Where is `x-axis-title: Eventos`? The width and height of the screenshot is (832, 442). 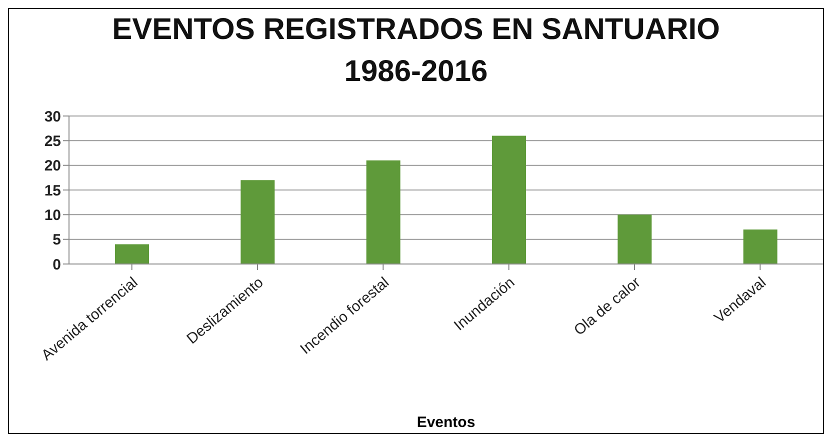 x-axis-title: Eventos is located at coordinates (446, 422).